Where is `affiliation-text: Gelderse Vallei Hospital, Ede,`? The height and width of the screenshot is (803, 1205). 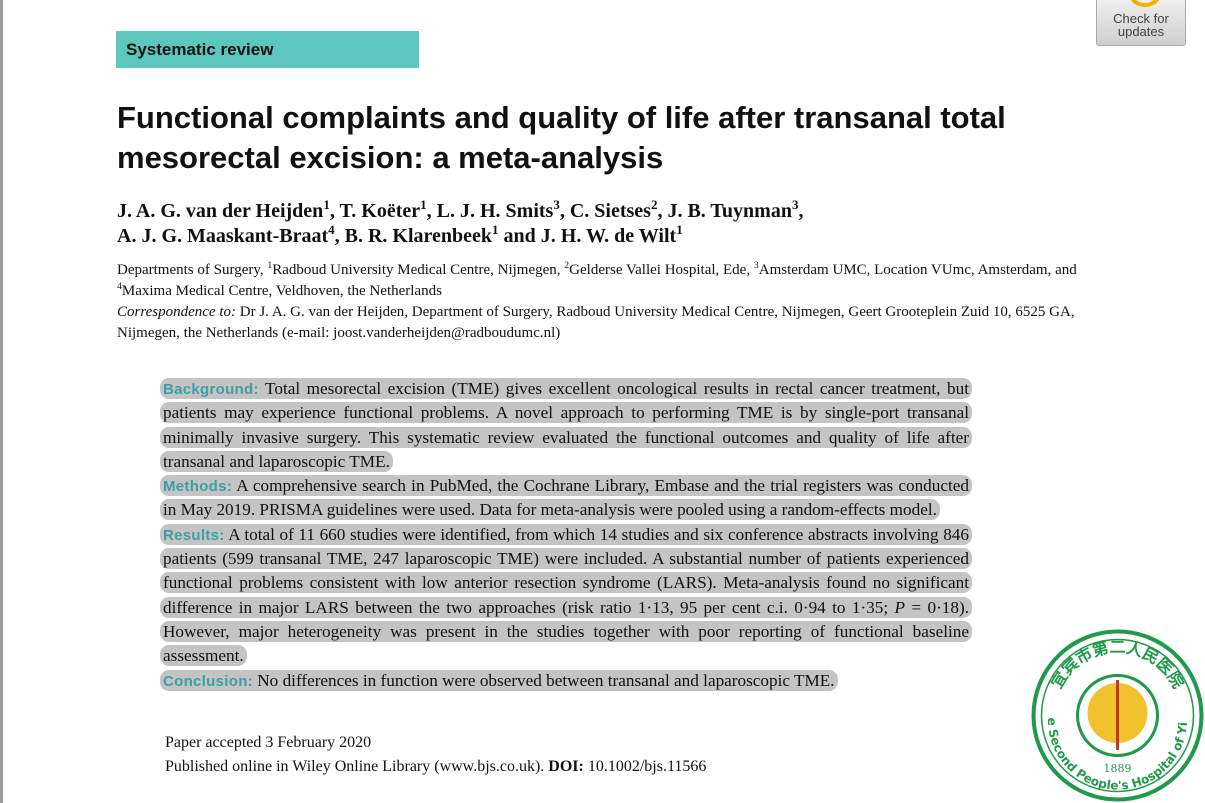
affiliation-text: Gelderse Vallei Hospital, Ede, is located at coordinates (661, 270).